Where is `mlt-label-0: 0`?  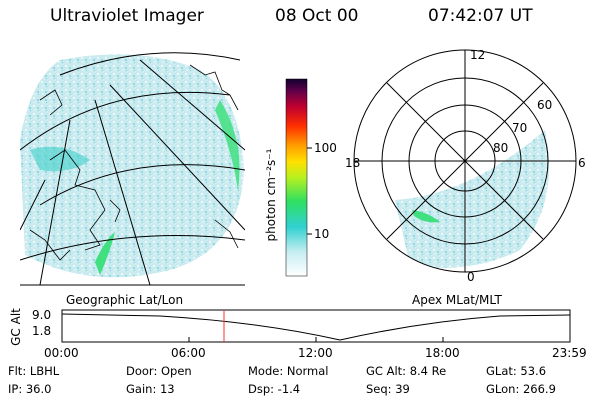 mlt-label-0: 0 is located at coordinates (471, 277).